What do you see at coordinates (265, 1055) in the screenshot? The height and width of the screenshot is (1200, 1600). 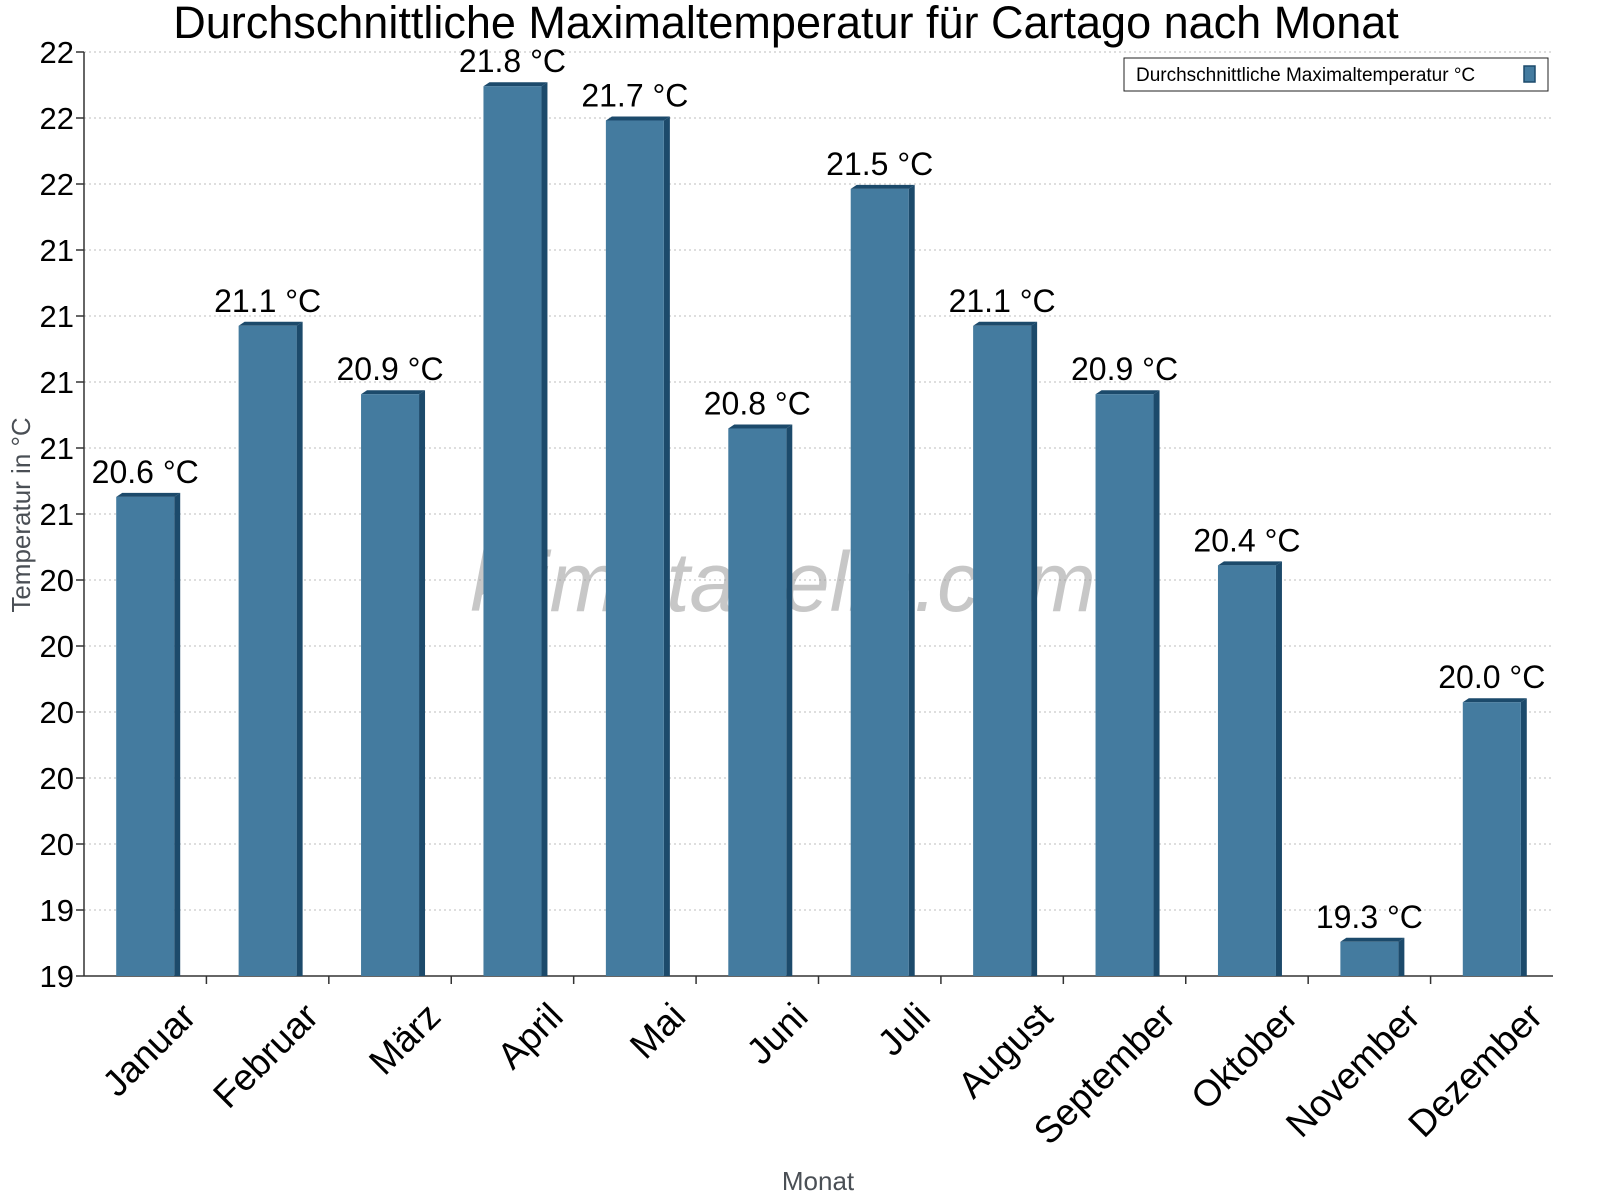 I see `x-tick-label: Februar` at bounding box center [265, 1055].